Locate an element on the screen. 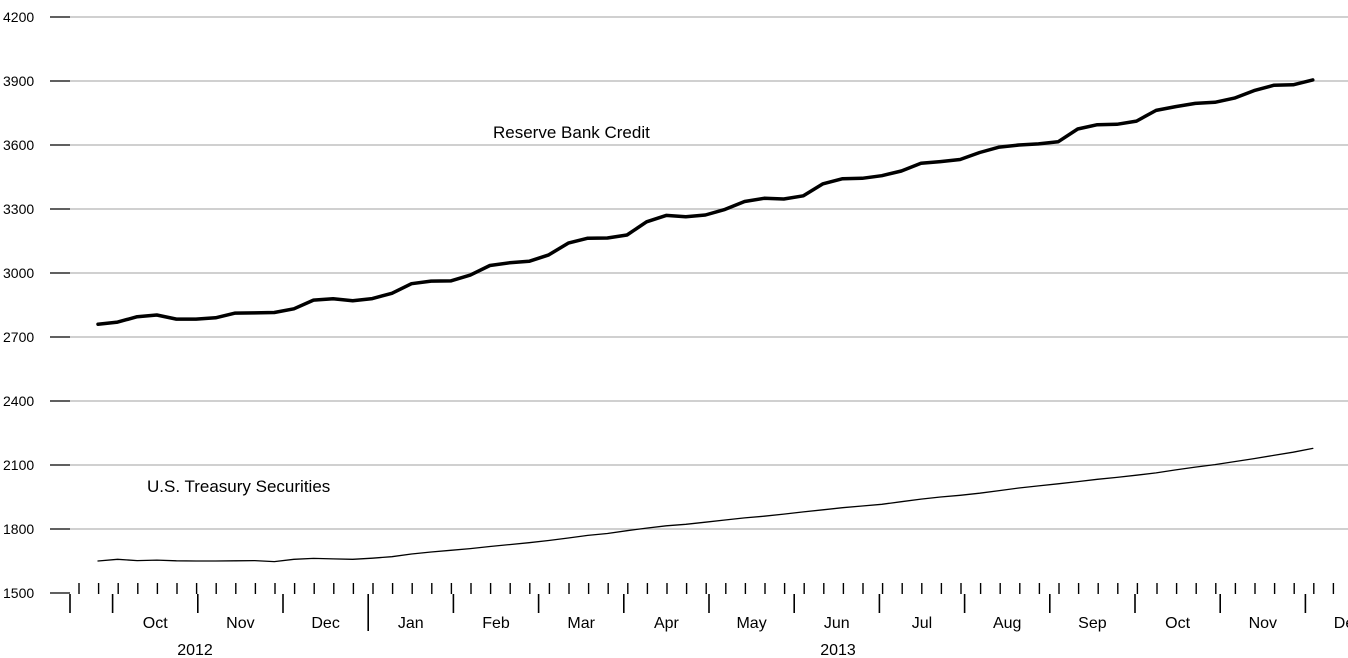 The width and height of the screenshot is (1348, 658). month-label: Feb is located at coordinates (496, 623).